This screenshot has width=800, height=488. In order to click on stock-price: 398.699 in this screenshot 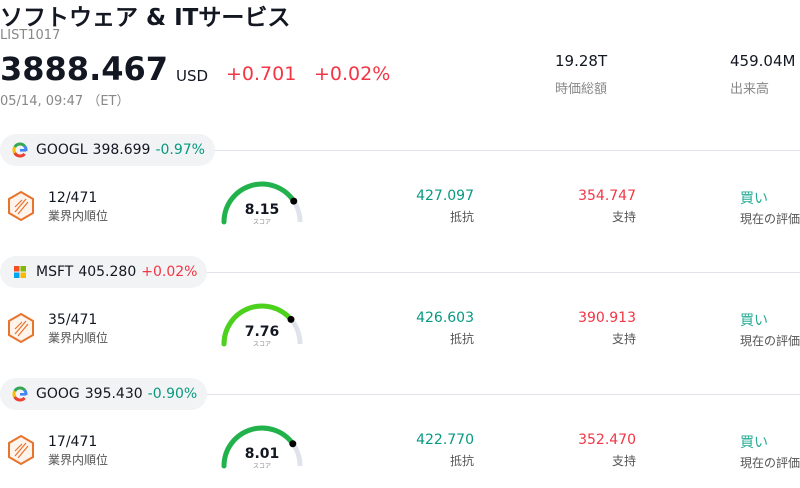, I will do `click(121, 150)`.